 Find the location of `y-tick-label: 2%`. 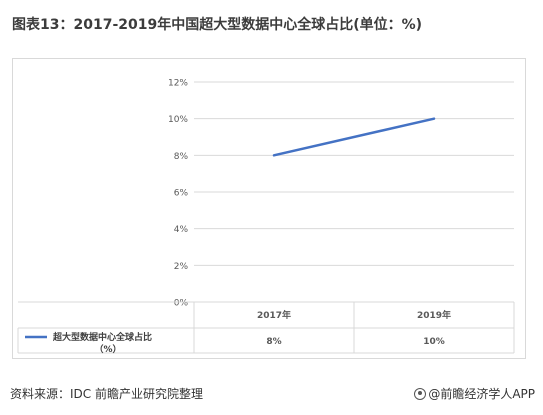

y-tick-label: 2% is located at coordinates (181, 267).